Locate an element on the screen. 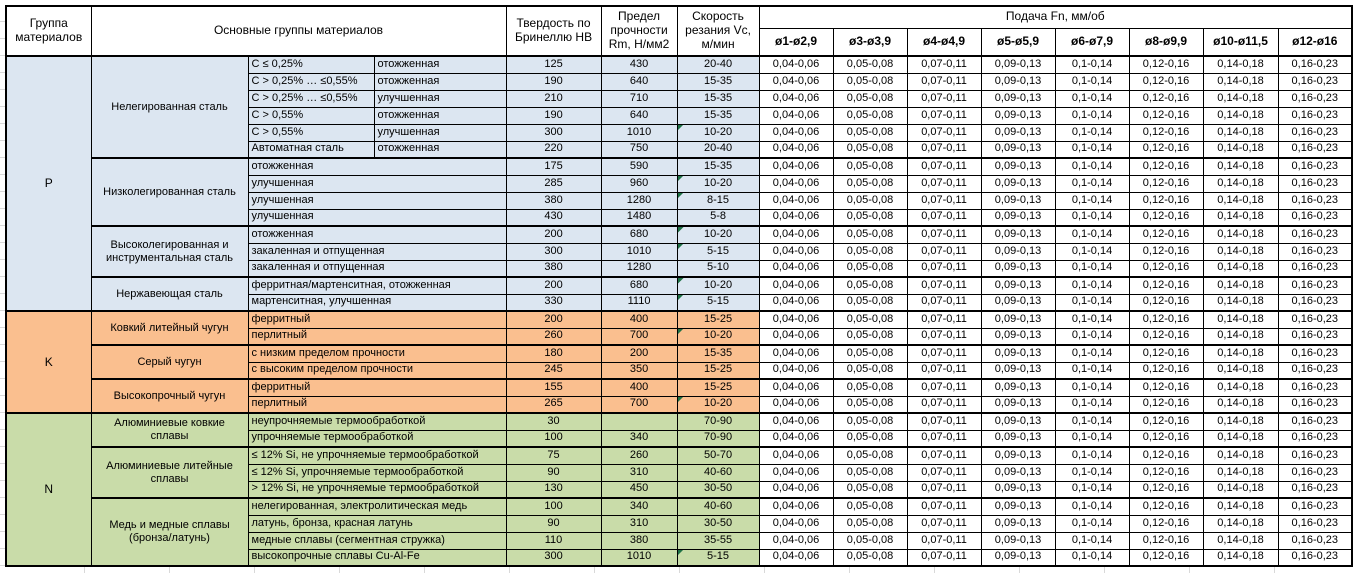  hardness-cell: 260 is located at coordinates (553, 336).